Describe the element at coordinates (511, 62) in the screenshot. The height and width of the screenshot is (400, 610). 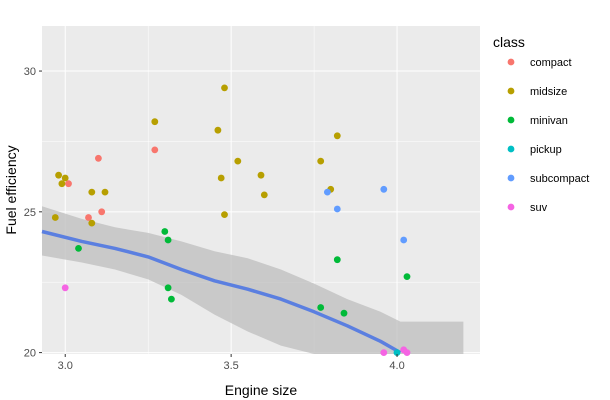
I see `legend-key-compact` at that location.